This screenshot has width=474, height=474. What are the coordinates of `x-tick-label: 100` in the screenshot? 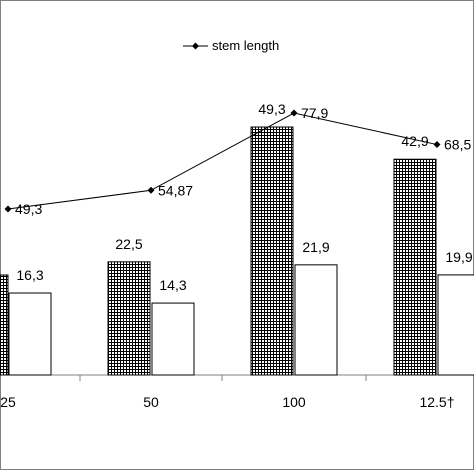 It's located at (294, 402).